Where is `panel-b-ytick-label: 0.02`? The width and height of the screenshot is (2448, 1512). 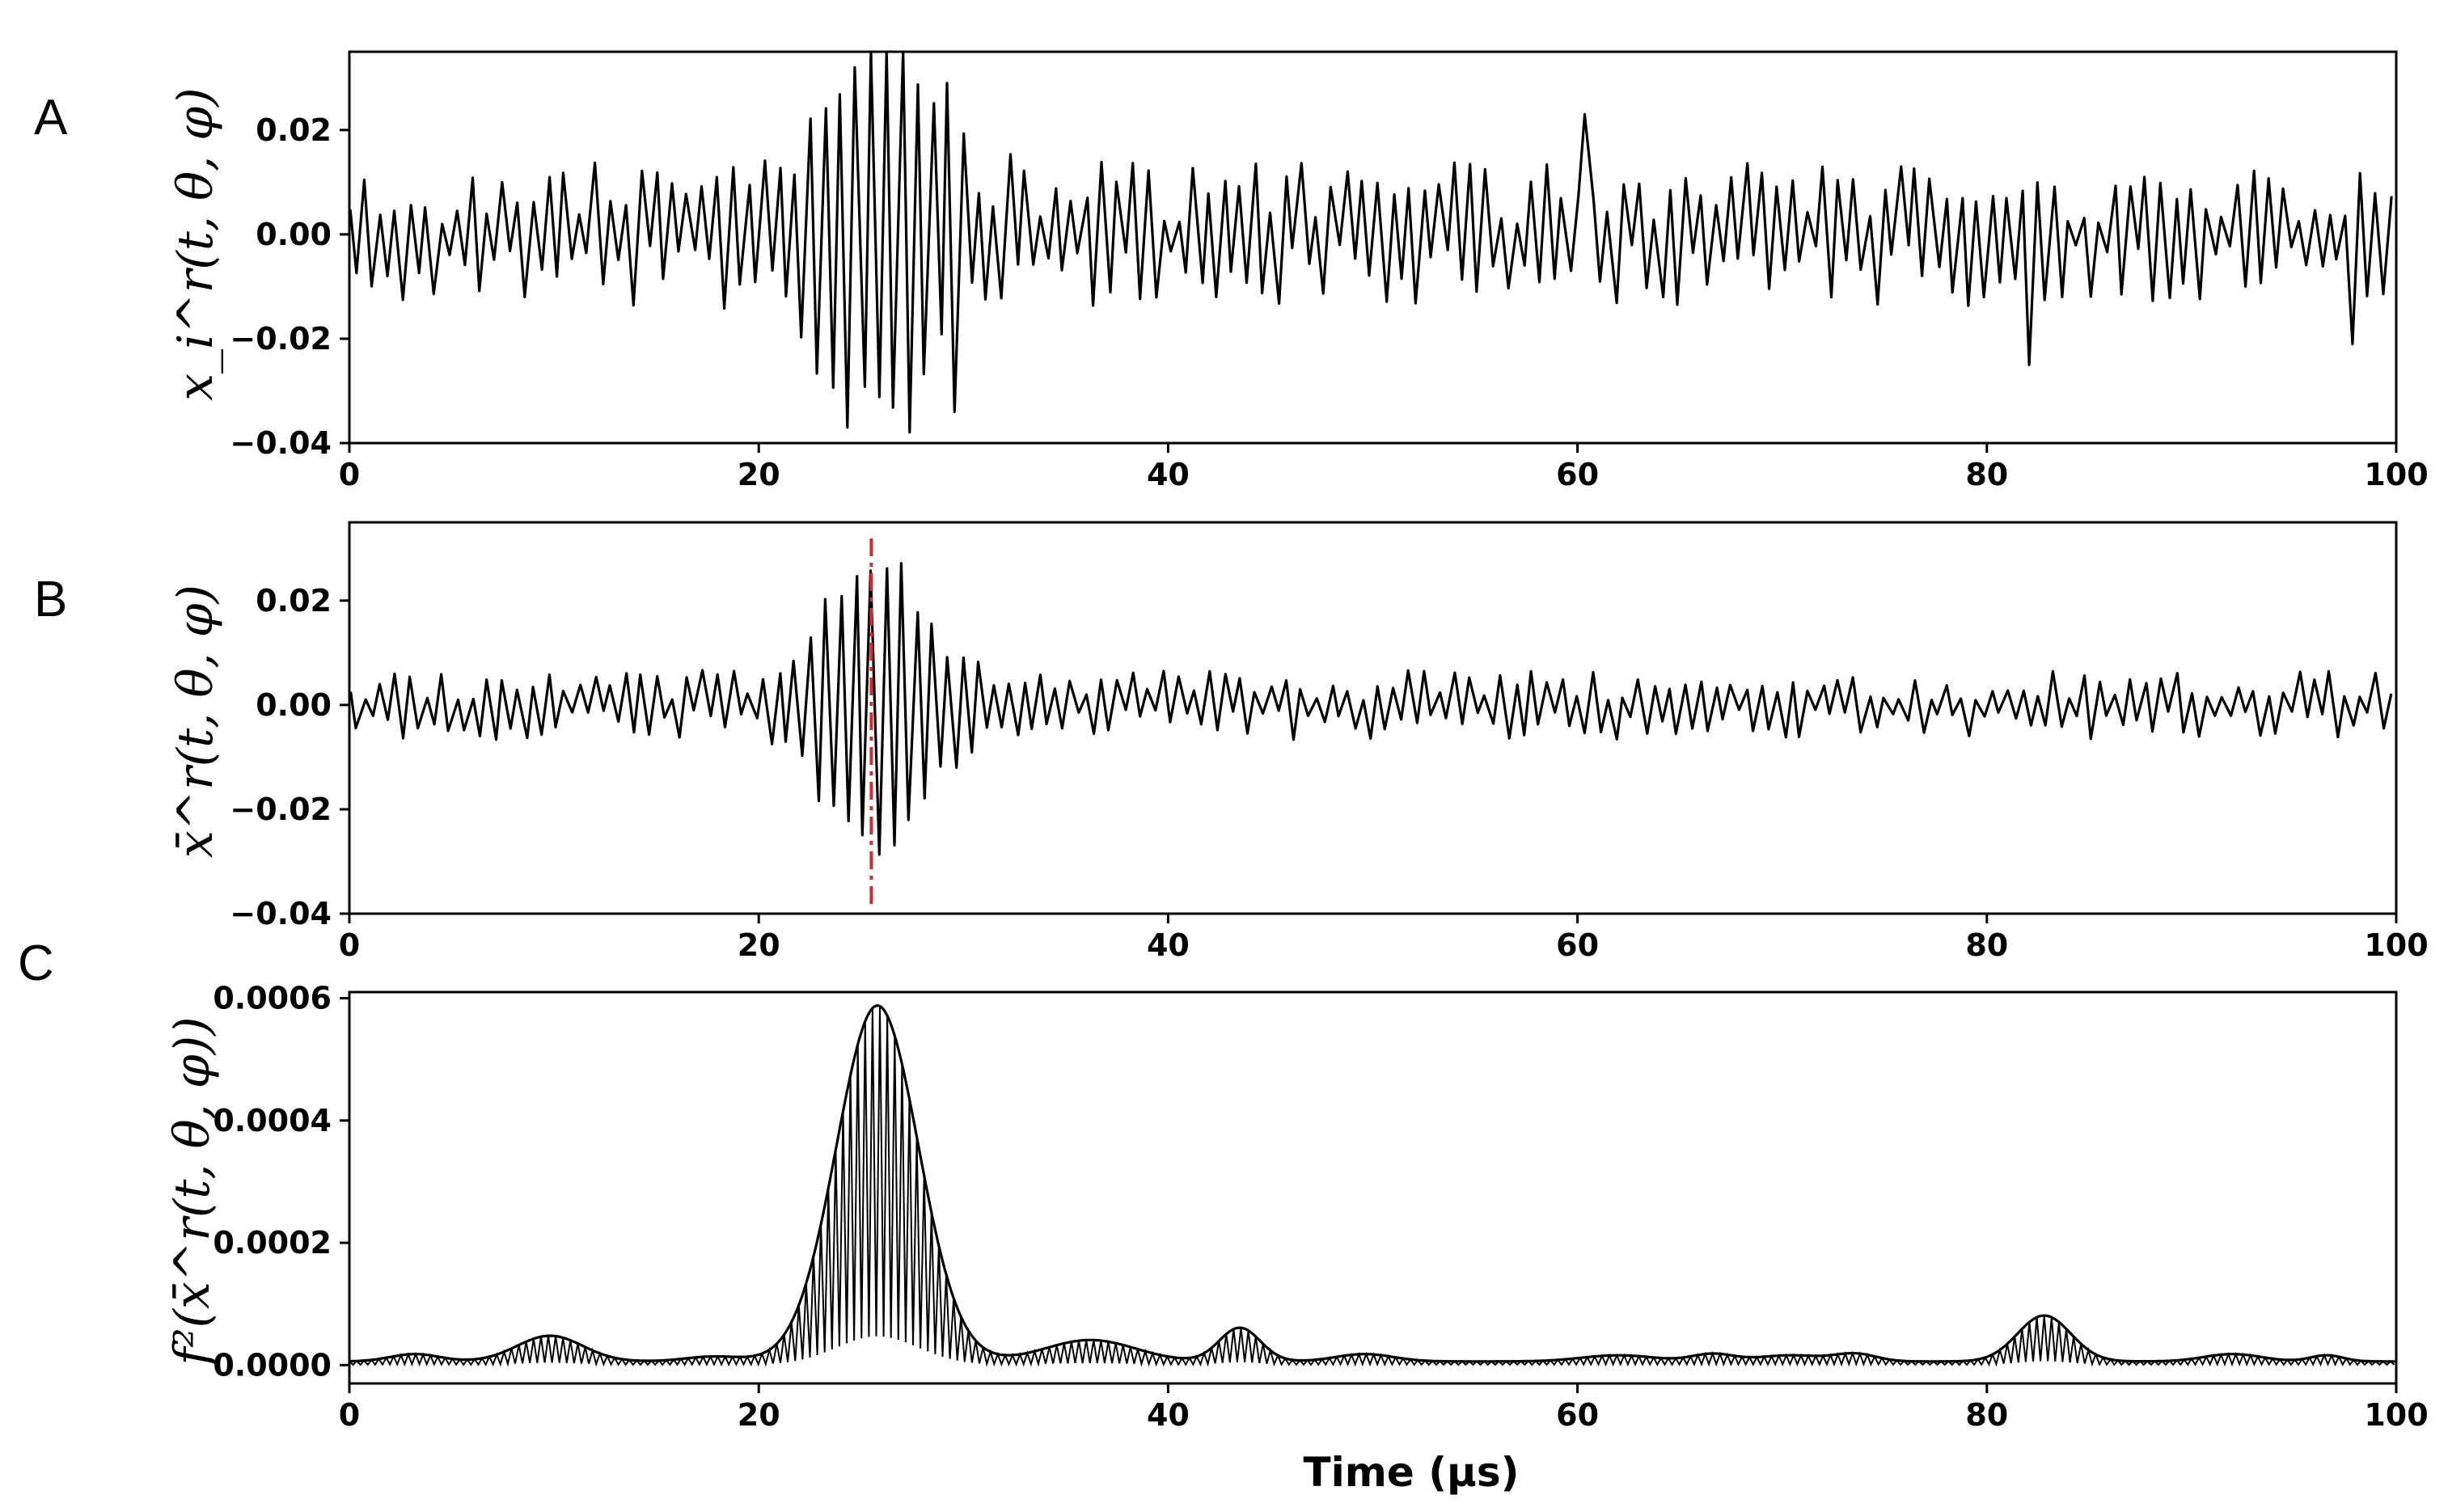 panel-b-ytick-label: 0.02 is located at coordinates (294, 601).